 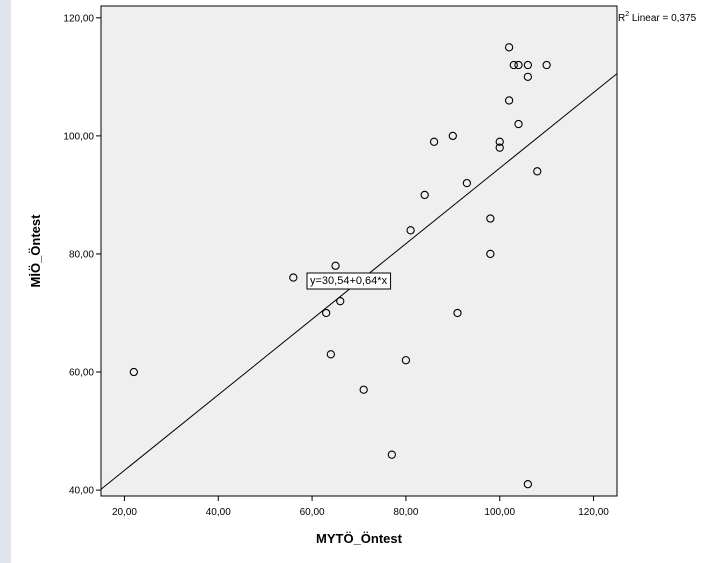 What do you see at coordinates (124, 512) in the screenshot?
I see `x-tick-label: 20,00` at bounding box center [124, 512].